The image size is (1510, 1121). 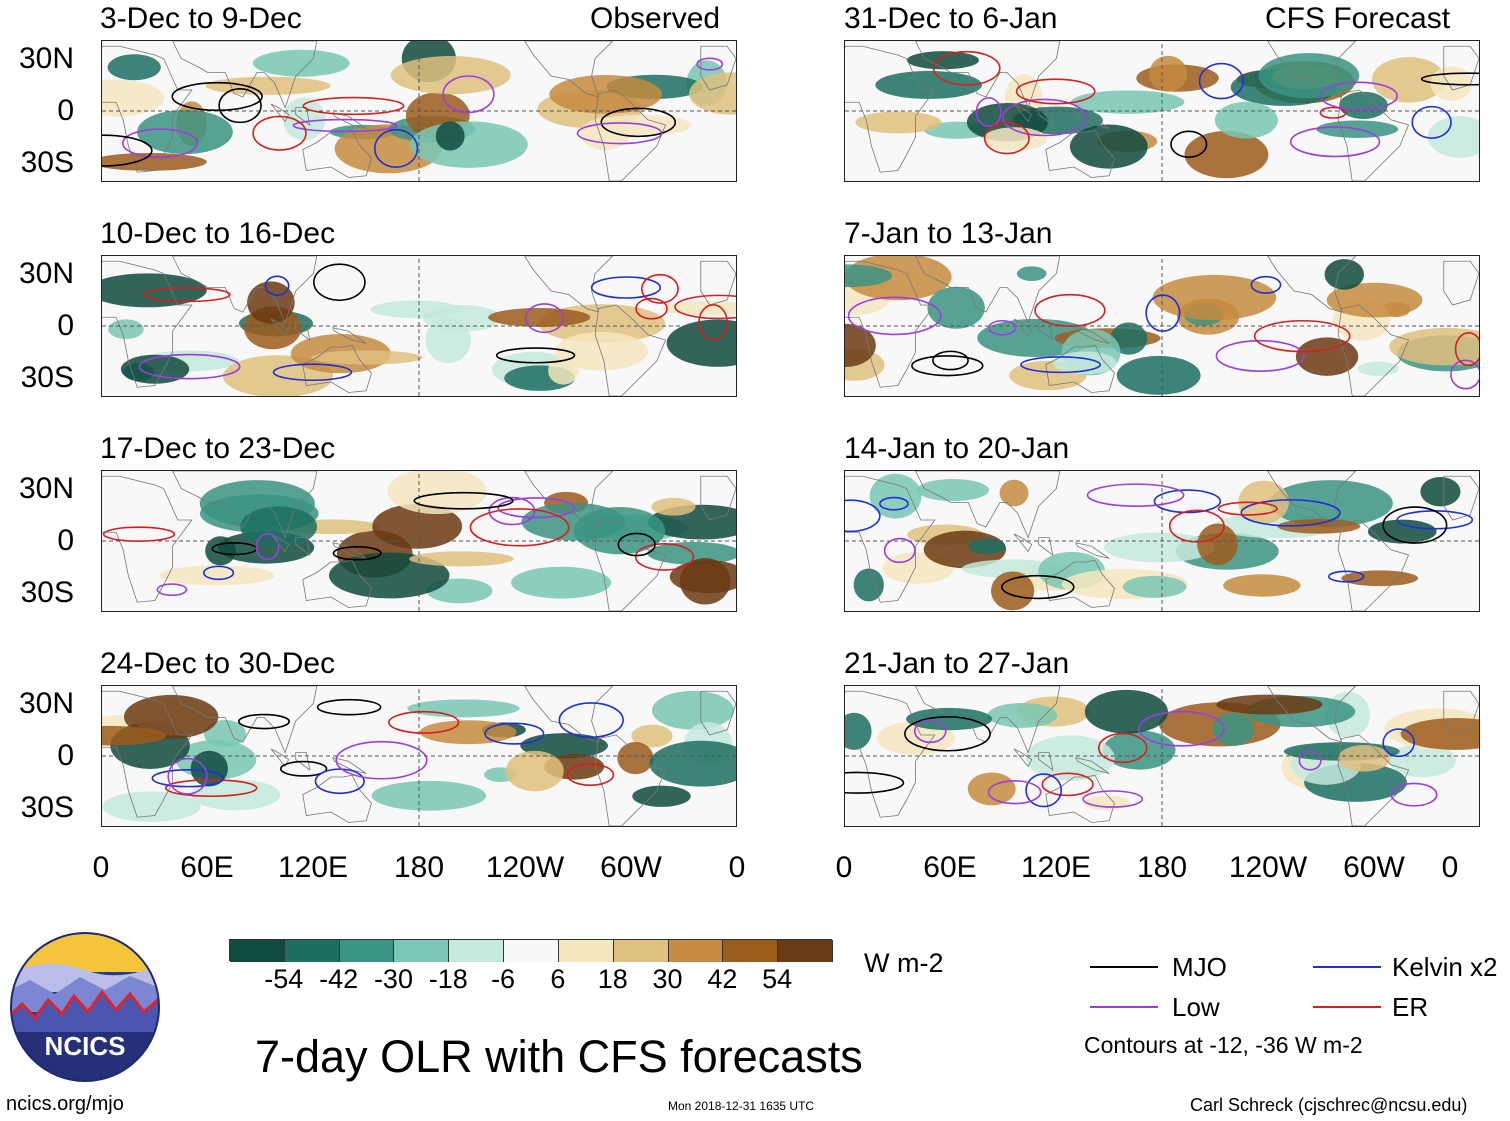 What do you see at coordinates (65, 1104) in the screenshot?
I see `website-link: ncics.org/mjo` at bounding box center [65, 1104].